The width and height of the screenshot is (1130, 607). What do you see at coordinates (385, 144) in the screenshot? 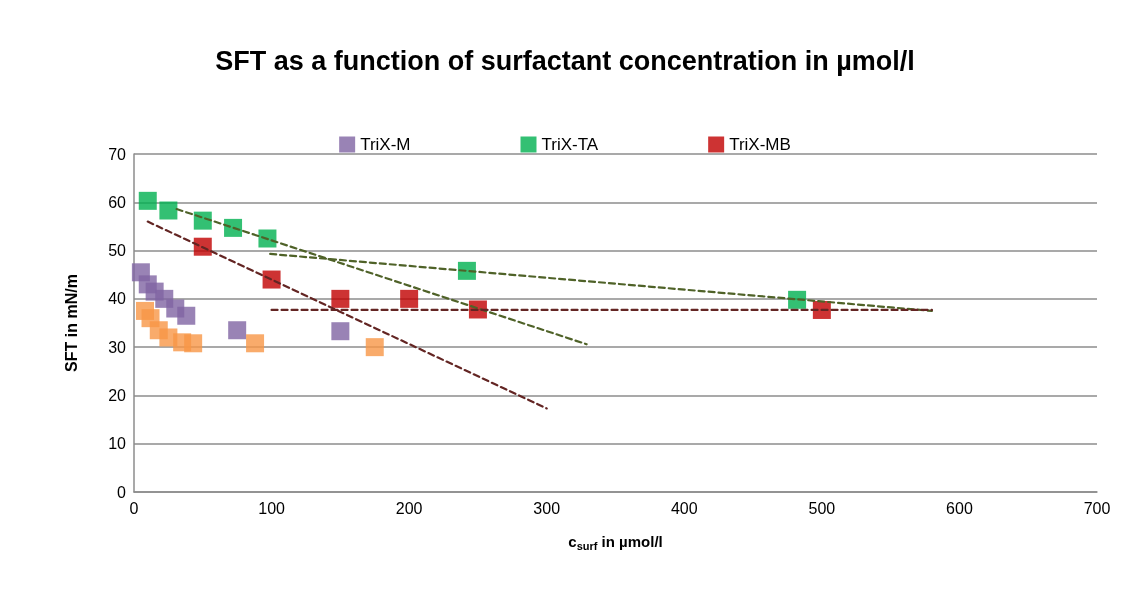
I see `legend-label: TriX-M` at bounding box center [385, 144].